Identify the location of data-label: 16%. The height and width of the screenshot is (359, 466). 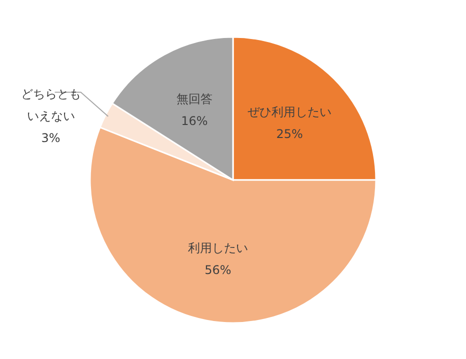
(194, 121).